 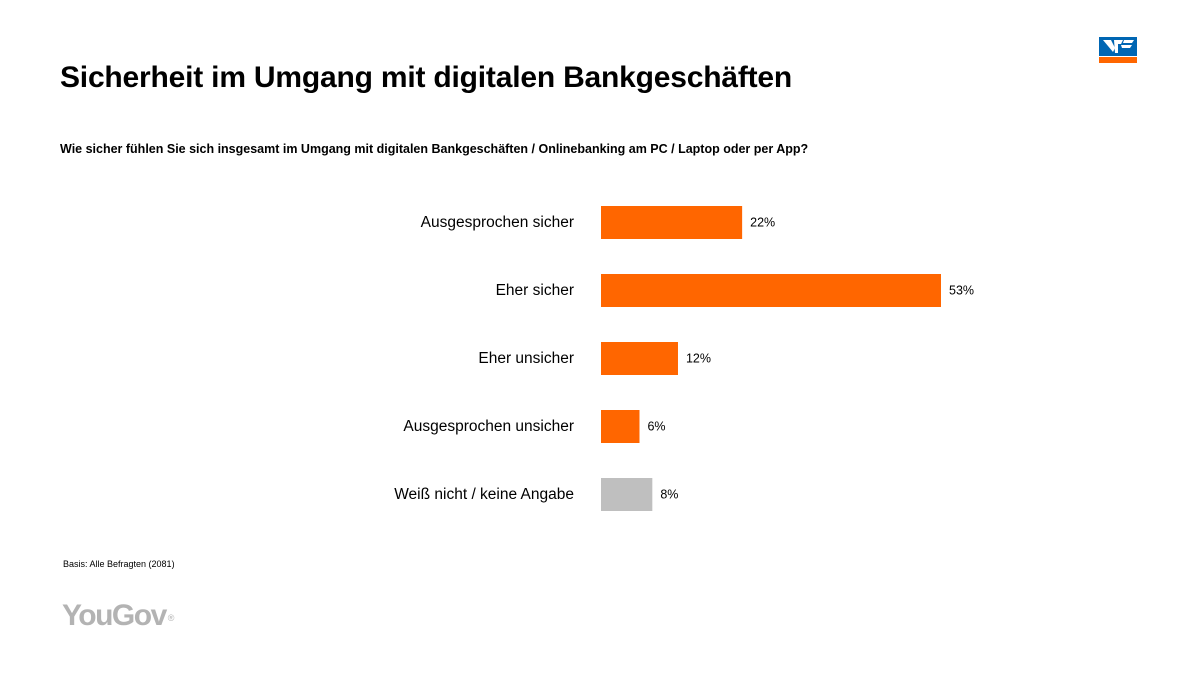 I want to click on value-label: 6%, so click(x=656, y=427).